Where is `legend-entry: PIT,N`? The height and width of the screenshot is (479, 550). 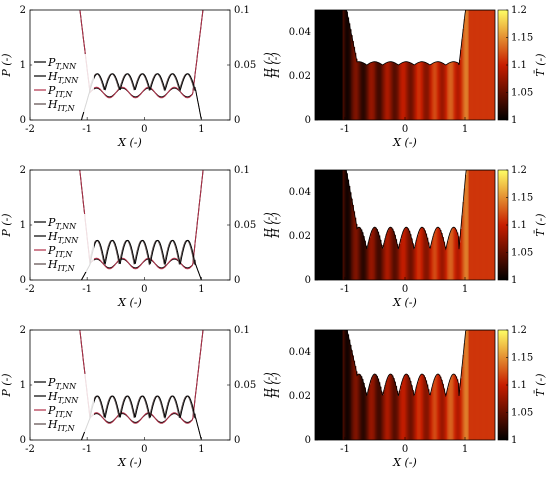
legend-entry: PIT,N is located at coordinates (60, 91).